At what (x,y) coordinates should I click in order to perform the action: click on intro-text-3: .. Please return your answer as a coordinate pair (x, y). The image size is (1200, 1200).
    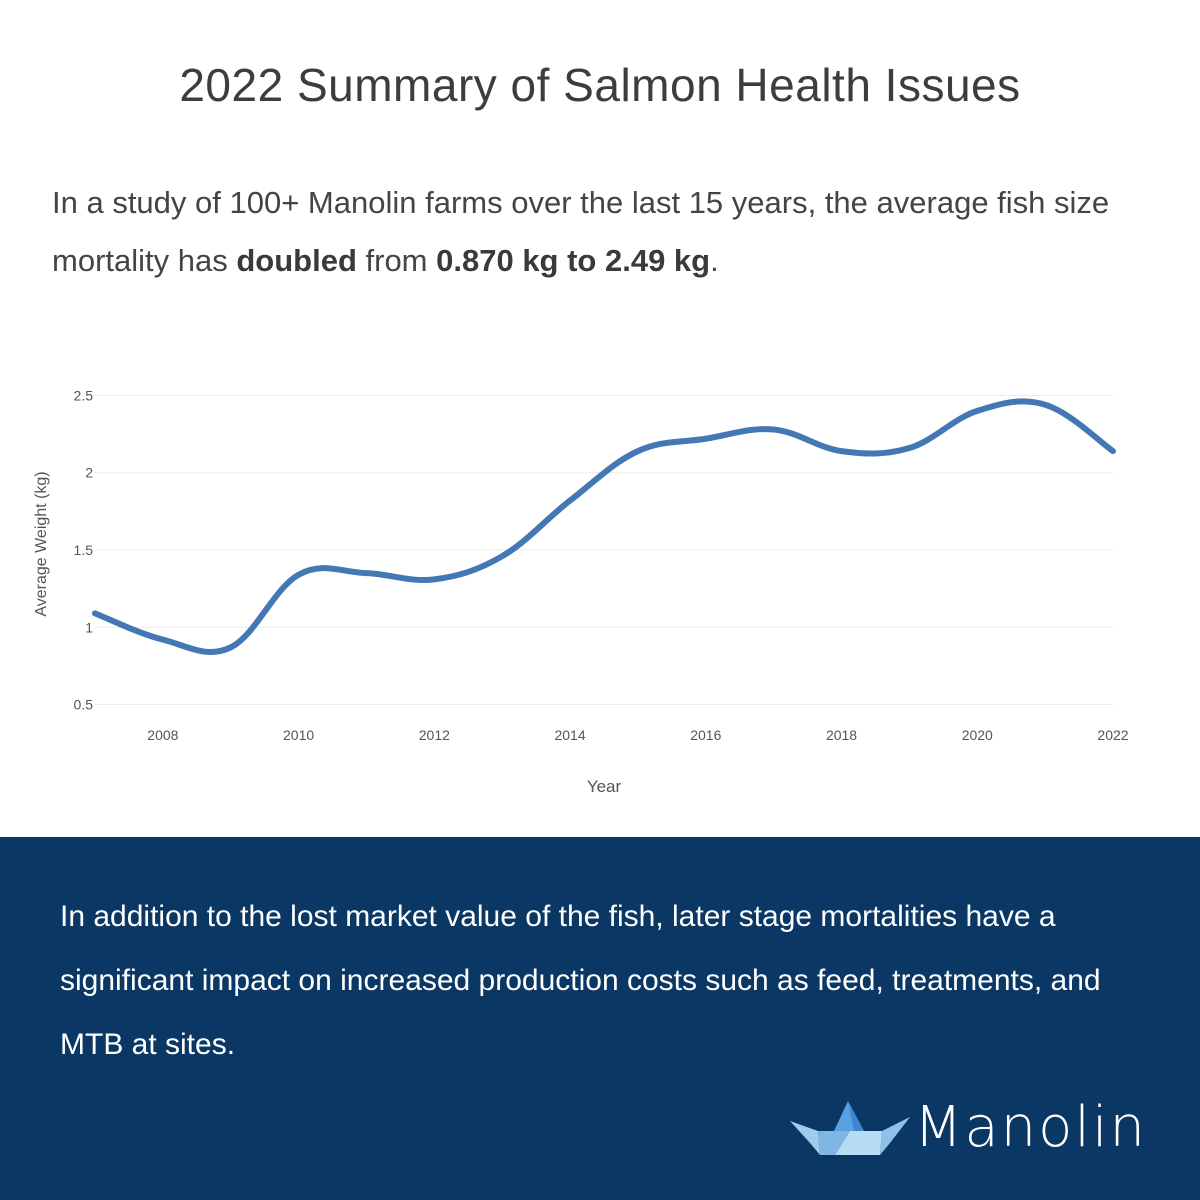
    Looking at the image, I should click on (714, 260).